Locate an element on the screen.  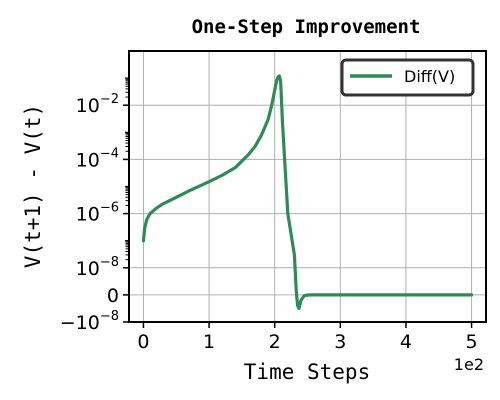
x-tick-label: 1 is located at coordinates (209, 342).